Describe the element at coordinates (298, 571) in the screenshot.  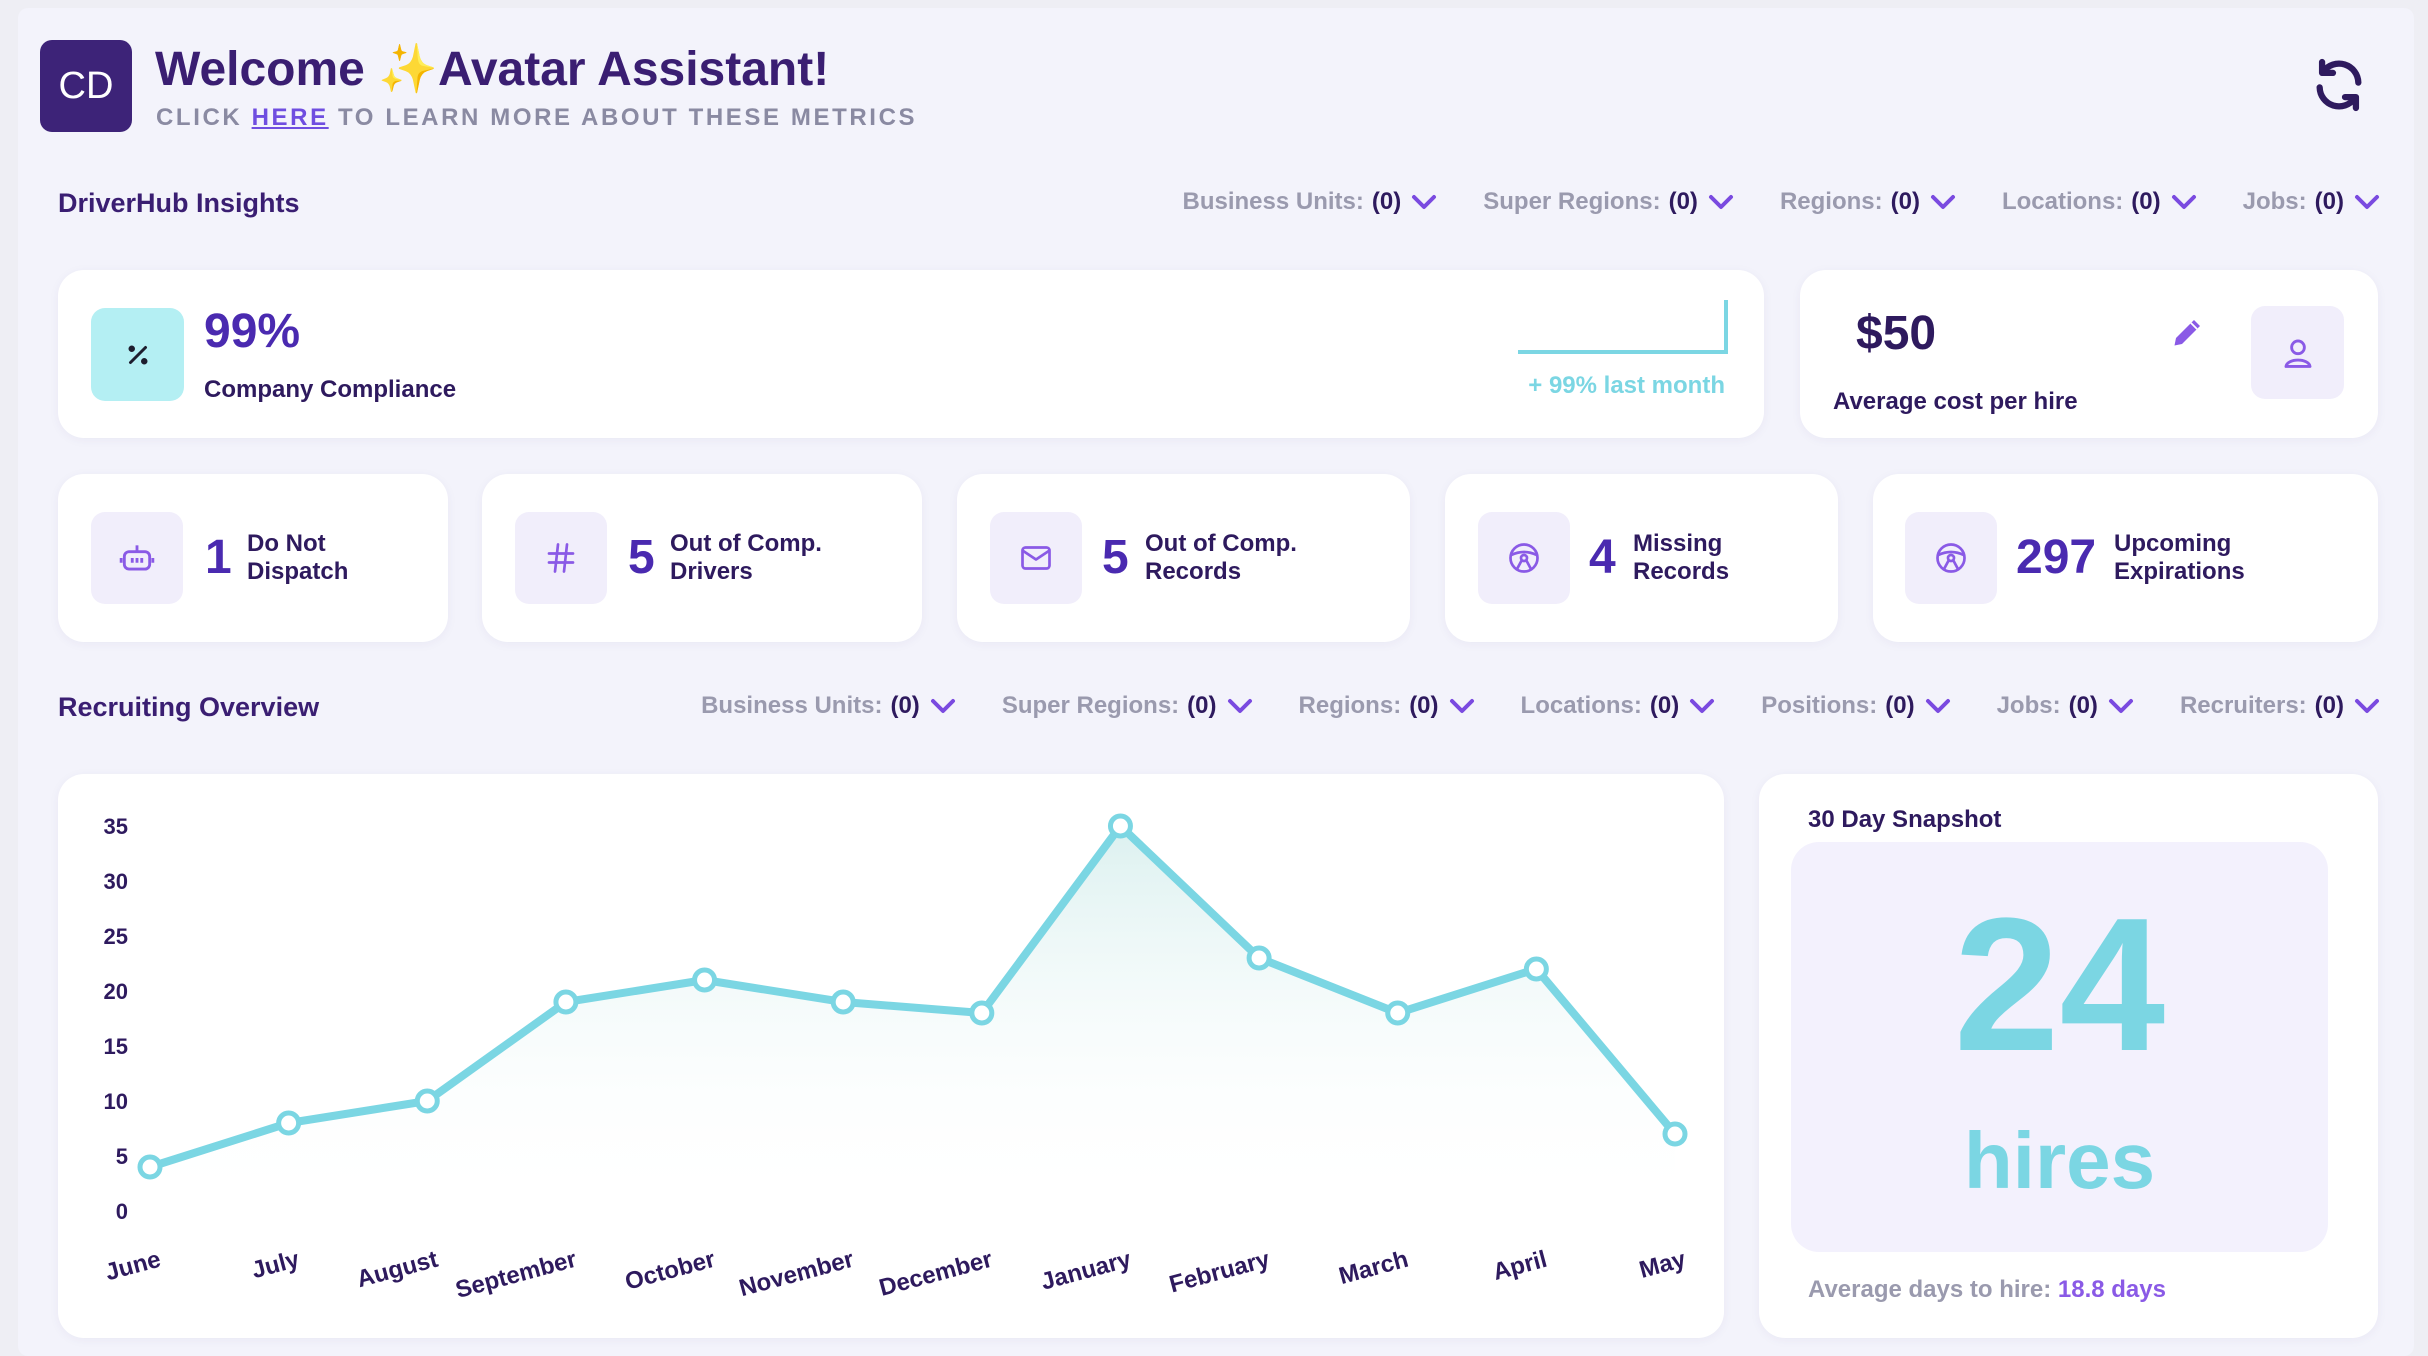
I see `kpi-label-line2: Dispatch` at that location.